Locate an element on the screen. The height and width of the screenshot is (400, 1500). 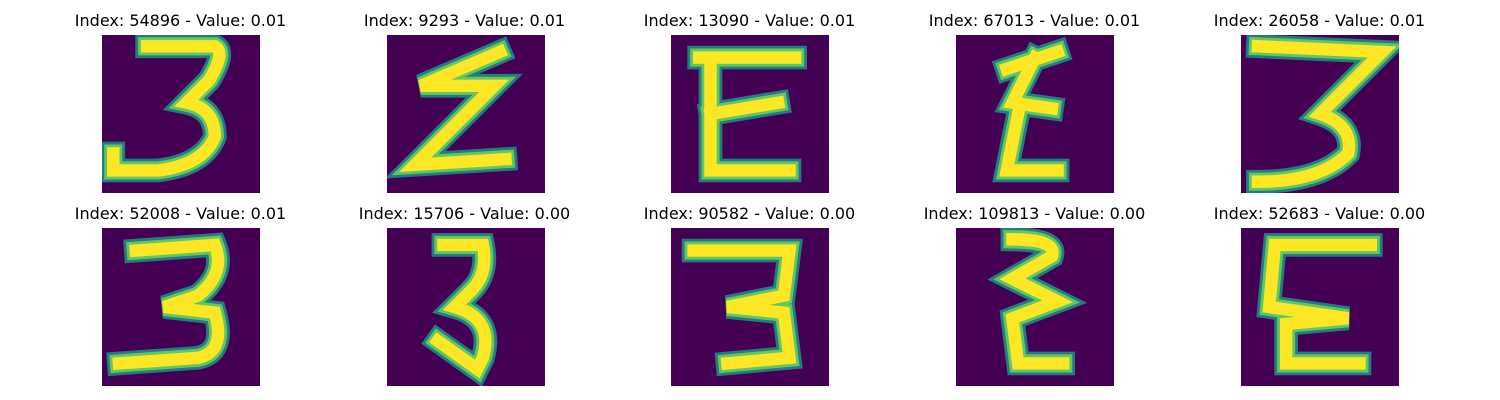
panel-title: Index: 109813 - Value: 0.00 is located at coordinates (1034, 213).